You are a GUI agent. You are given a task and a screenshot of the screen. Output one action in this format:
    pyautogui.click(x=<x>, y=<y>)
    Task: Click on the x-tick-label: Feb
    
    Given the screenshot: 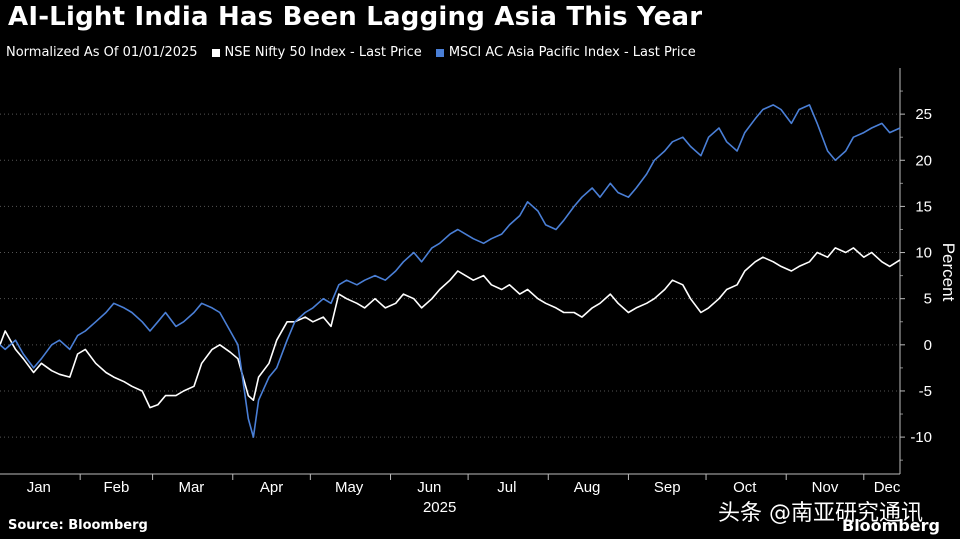 What is the action you would take?
    pyautogui.click(x=116, y=487)
    